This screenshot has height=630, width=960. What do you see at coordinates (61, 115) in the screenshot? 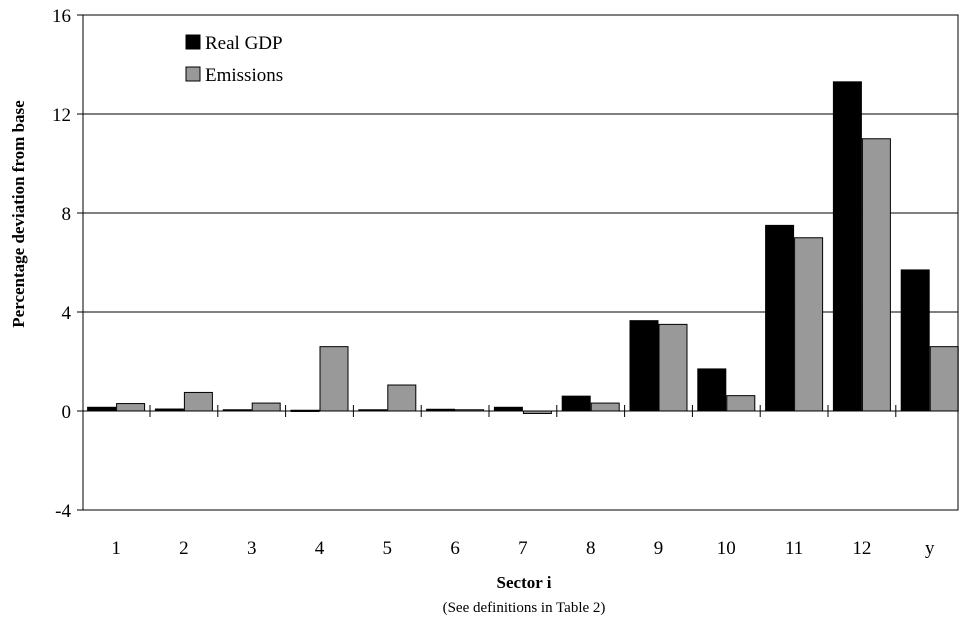
I see `y-tick-label: 12` at bounding box center [61, 115].